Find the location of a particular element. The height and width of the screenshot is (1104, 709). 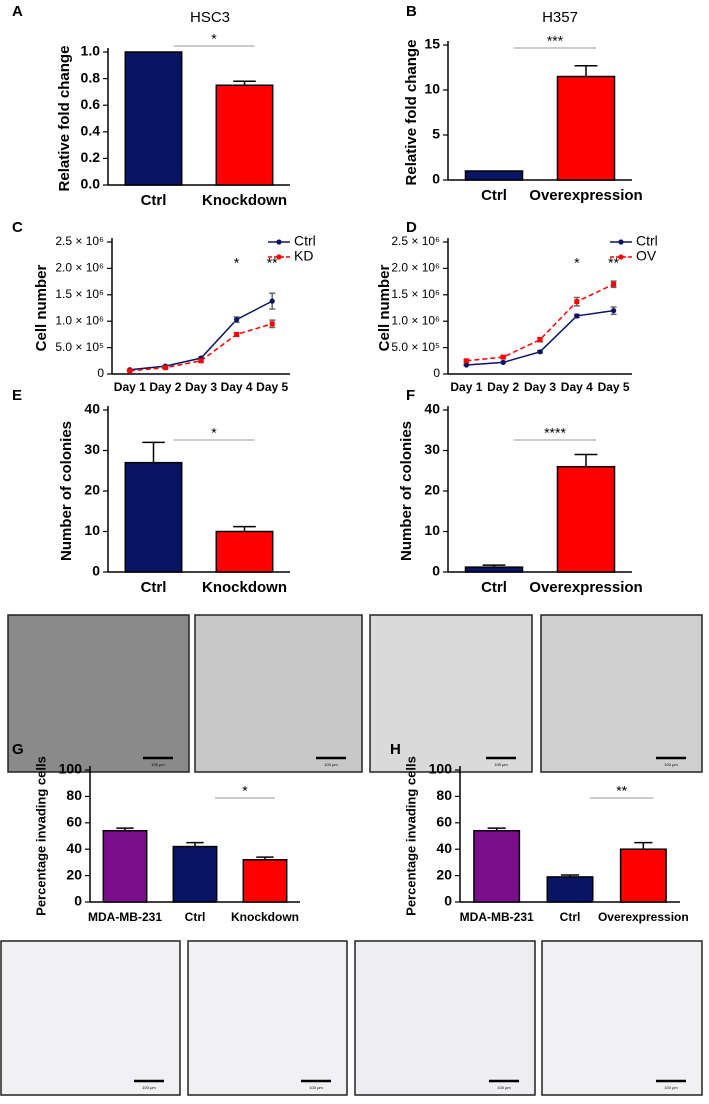

x-tick-label: Day 1 is located at coordinates (130, 387).